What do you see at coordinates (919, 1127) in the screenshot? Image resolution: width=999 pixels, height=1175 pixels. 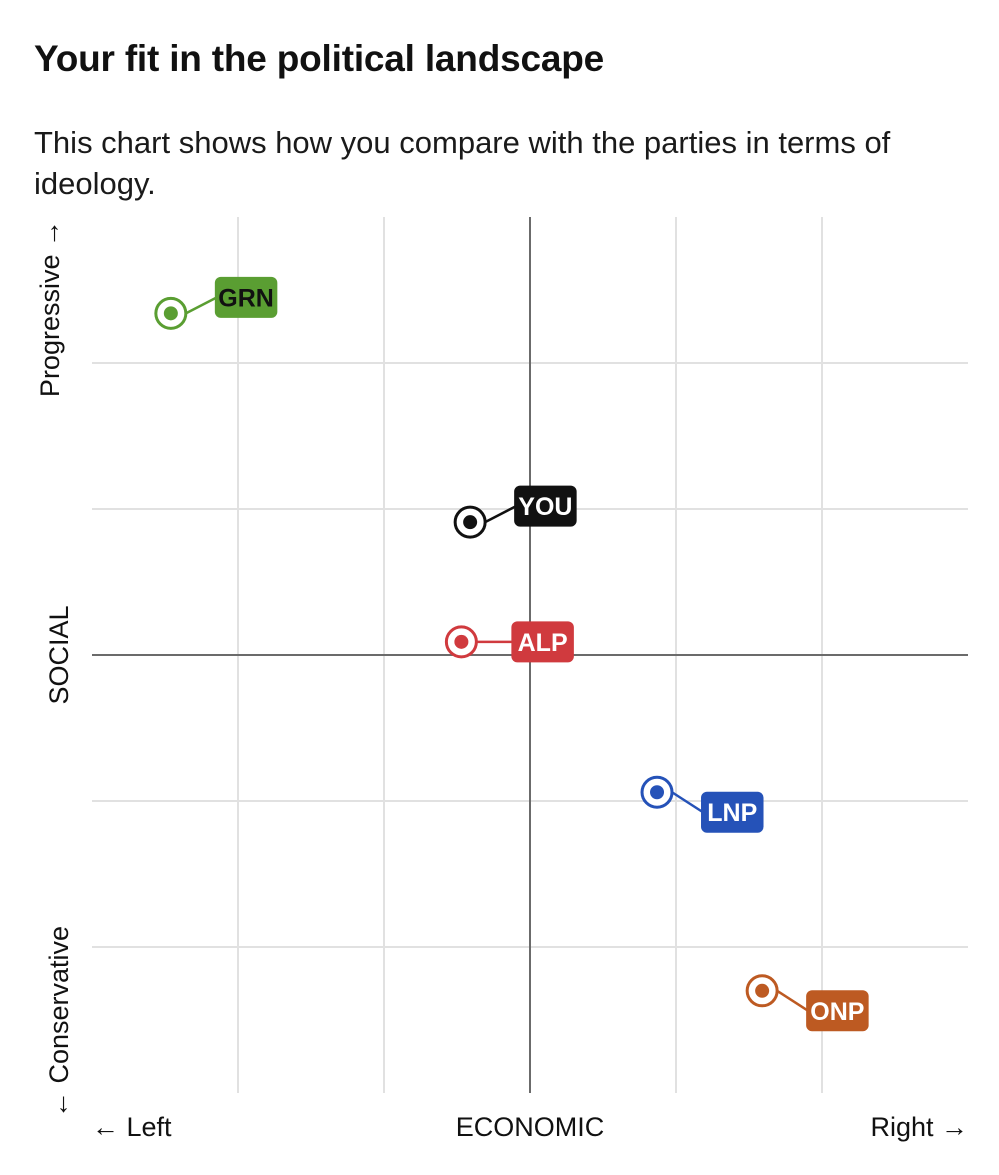 I see `x-axis-right-label: Right →` at bounding box center [919, 1127].